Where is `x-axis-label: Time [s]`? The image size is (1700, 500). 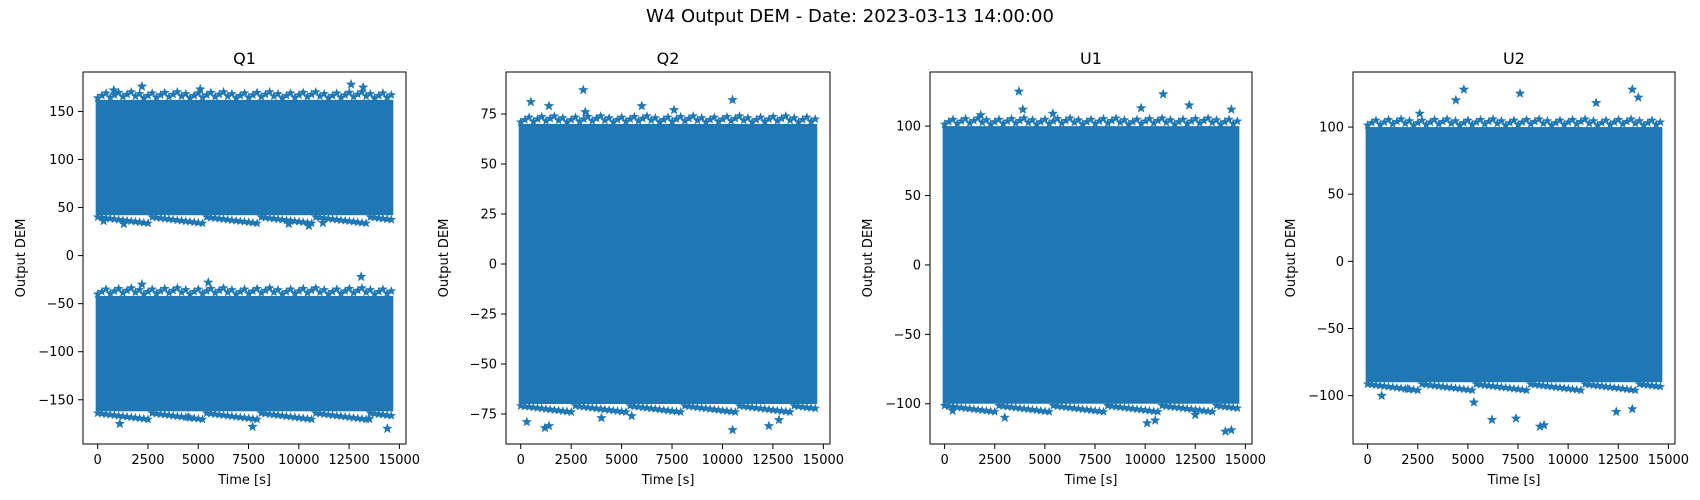
x-axis-label: Time [s] is located at coordinates (668, 480).